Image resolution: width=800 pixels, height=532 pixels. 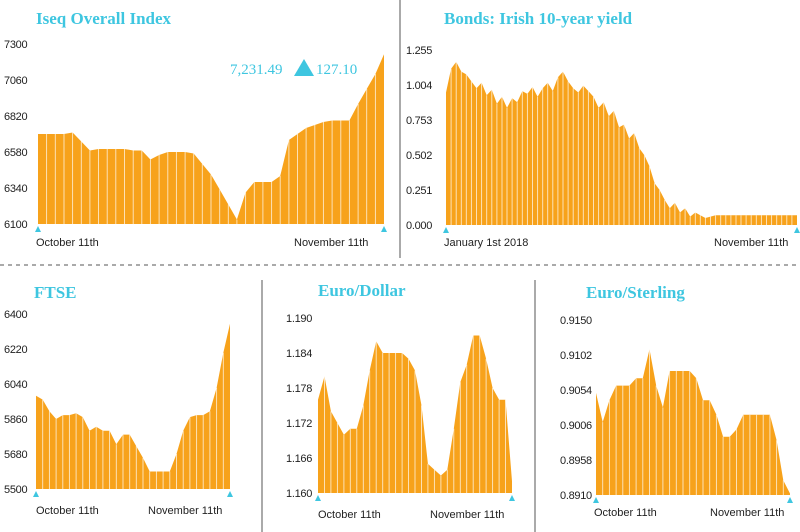 What do you see at coordinates (336, 70) in the screenshot?
I see `annotation-change: 127.10` at bounding box center [336, 70].